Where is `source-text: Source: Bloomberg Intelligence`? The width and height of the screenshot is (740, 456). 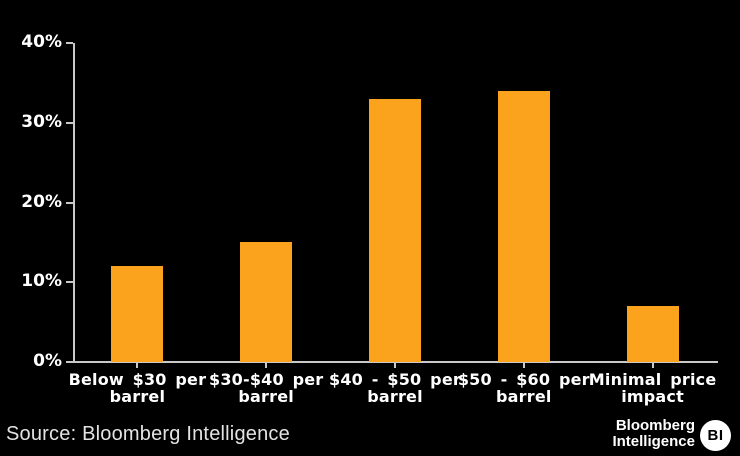
source-text: Source: Bloomberg Intelligence is located at coordinates (148, 434).